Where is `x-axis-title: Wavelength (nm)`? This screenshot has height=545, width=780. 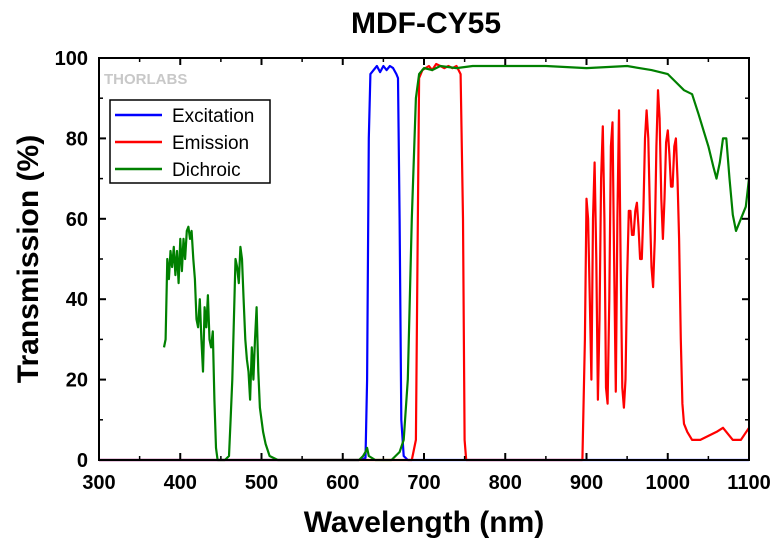 x-axis-title: Wavelength (nm) is located at coordinates (424, 522).